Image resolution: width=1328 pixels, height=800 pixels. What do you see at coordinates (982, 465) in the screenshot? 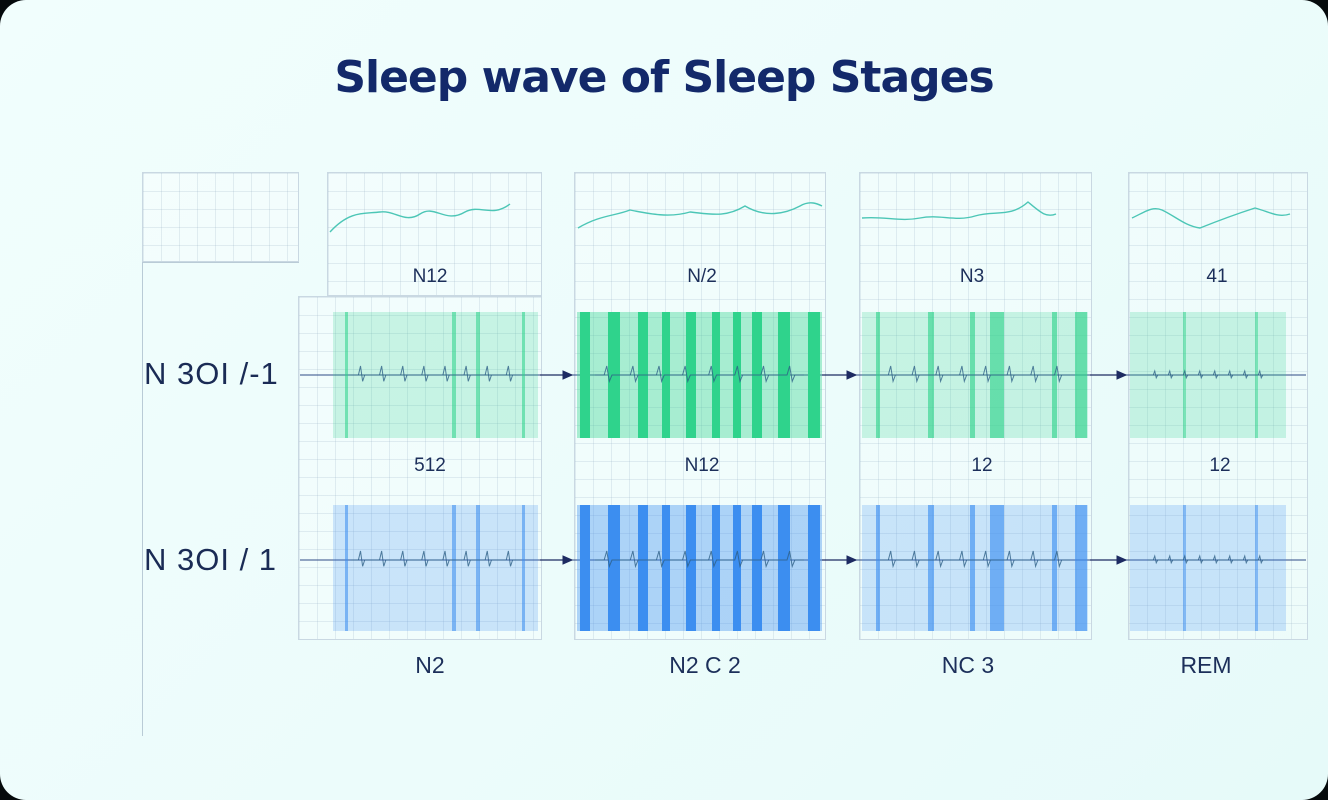
I see `mid-label-3: 12` at bounding box center [982, 465].